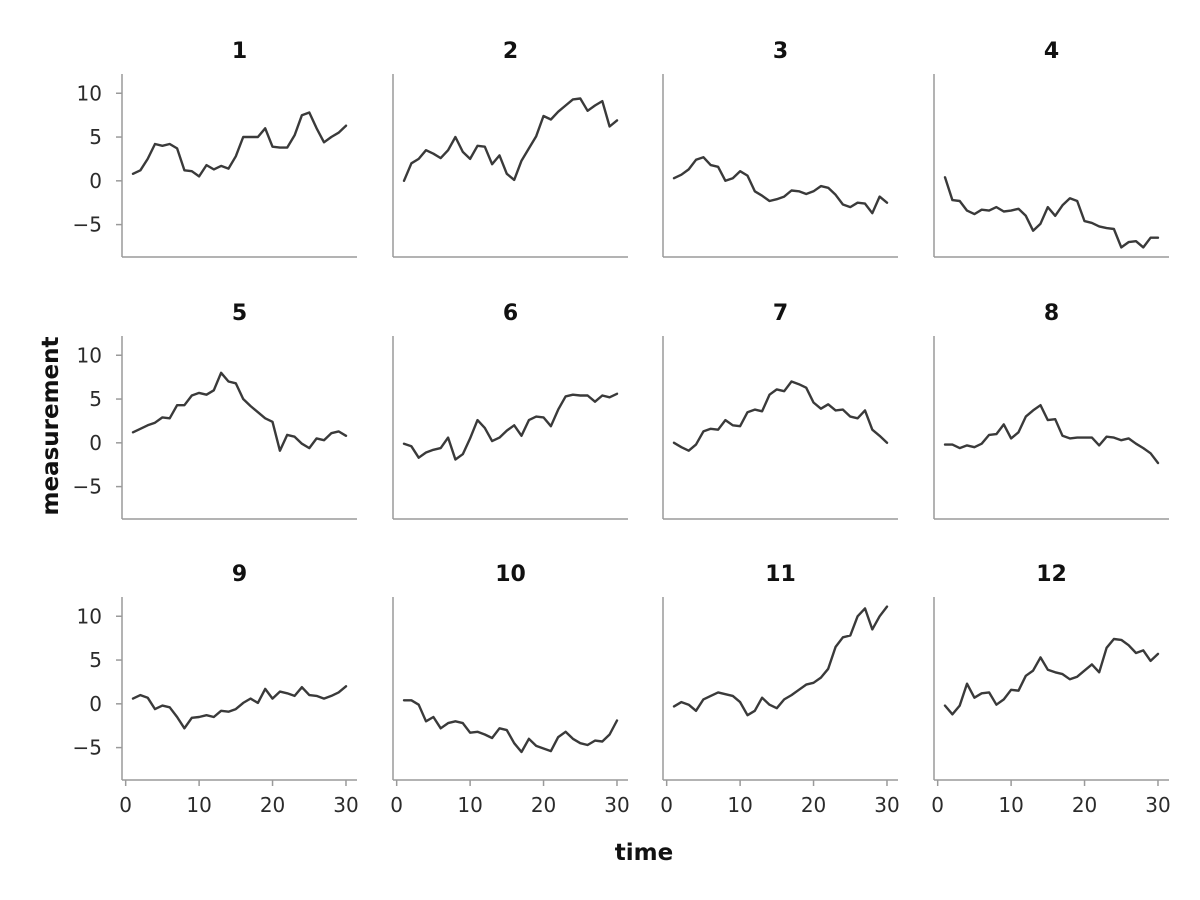 Image resolution: width=1200 pixels, height=900 pixels. Describe the element at coordinates (510, 313) in the screenshot. I see `panel-title: 6` at that location.